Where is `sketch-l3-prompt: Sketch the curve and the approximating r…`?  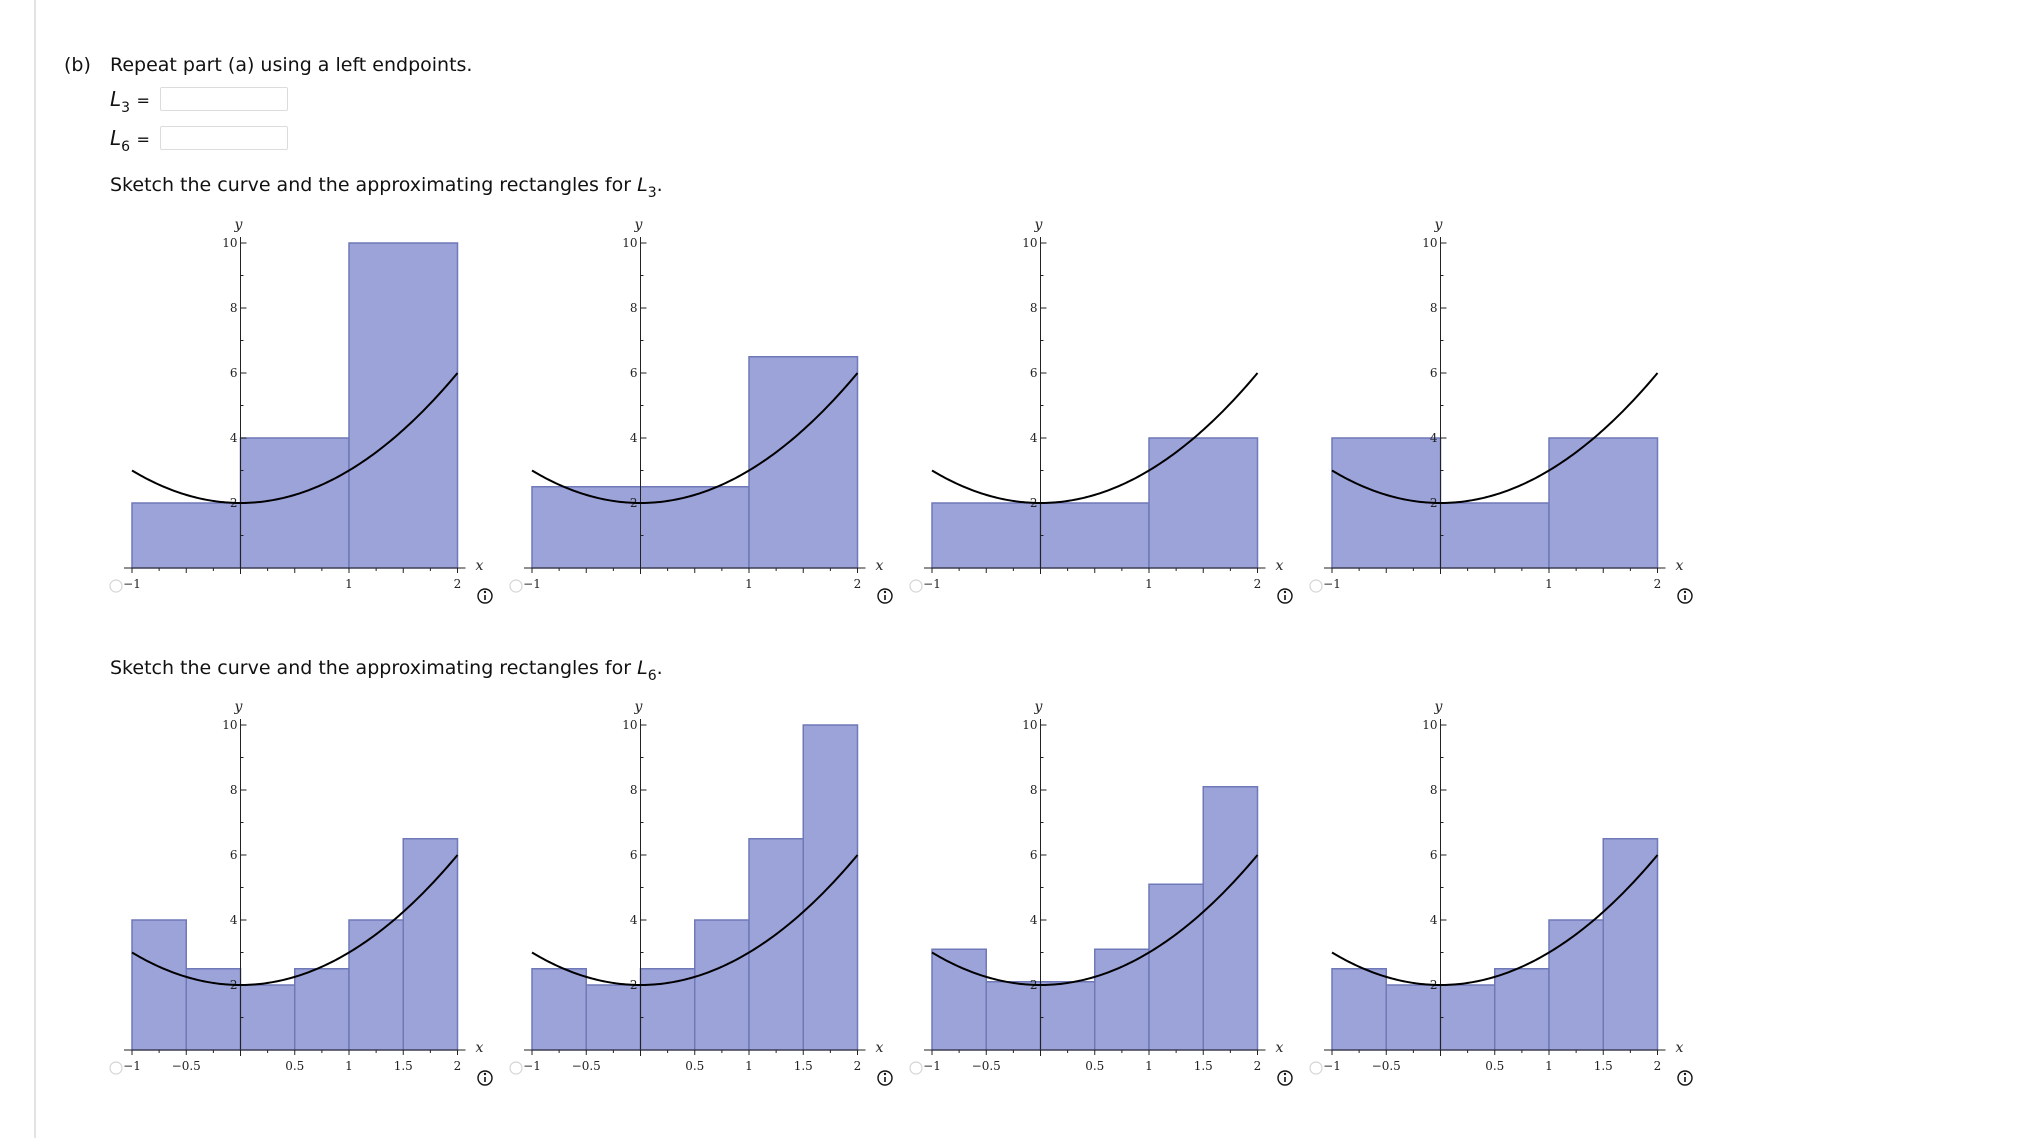 sketch-l3-prompt: Sketch the curve and the approximating r… is located at coordinates (386, 187).